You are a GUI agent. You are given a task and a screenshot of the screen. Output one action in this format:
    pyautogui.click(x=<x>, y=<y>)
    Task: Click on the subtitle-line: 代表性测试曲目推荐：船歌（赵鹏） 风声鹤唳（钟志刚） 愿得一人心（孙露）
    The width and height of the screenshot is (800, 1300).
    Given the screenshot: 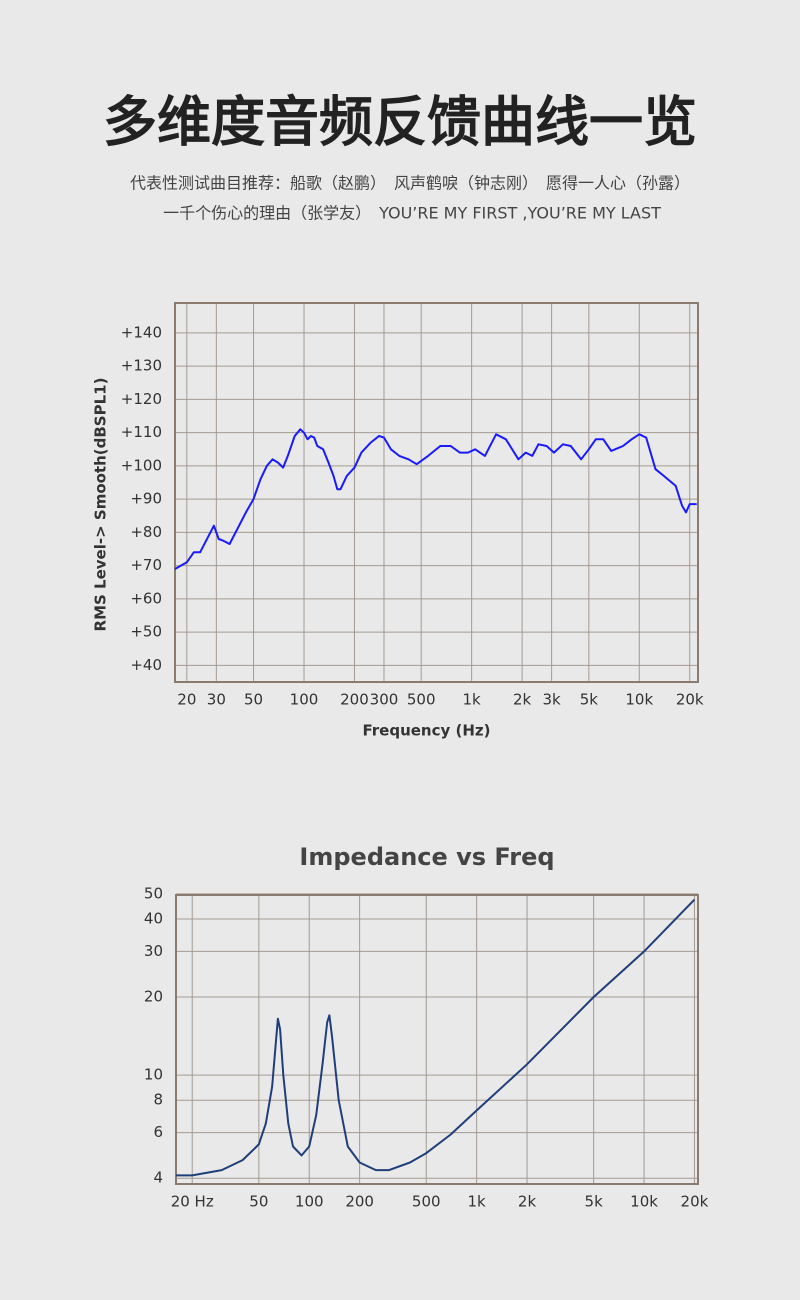 What is the action you would take?
    pyautogui.click(x=410, y=183)
    